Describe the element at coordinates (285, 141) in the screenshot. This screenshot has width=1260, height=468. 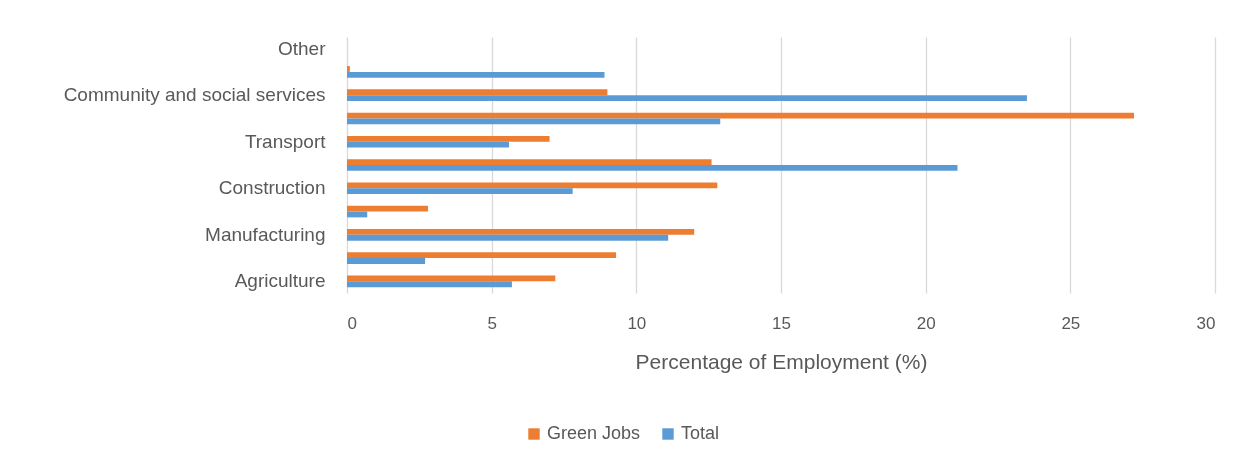
I see `y-tick-label: Transport` at that location.